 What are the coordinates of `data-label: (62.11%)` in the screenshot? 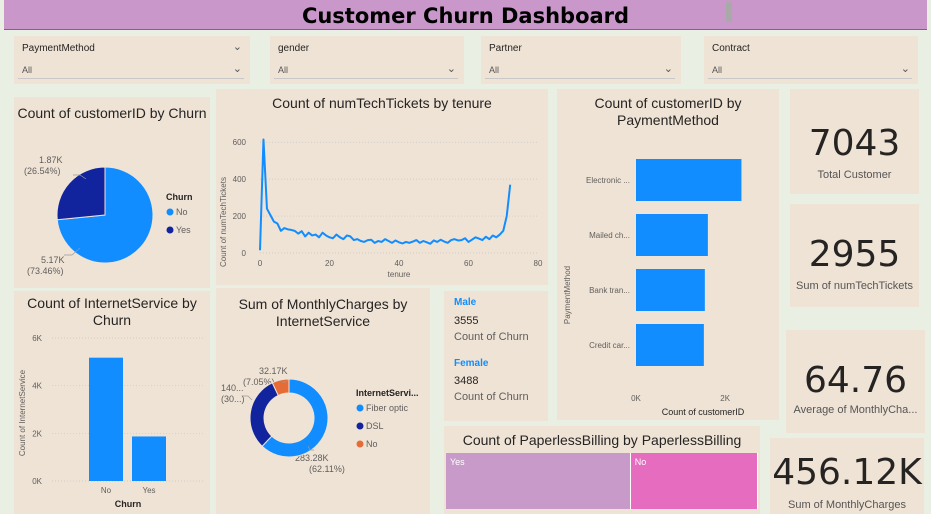 It's located at (327, 469).